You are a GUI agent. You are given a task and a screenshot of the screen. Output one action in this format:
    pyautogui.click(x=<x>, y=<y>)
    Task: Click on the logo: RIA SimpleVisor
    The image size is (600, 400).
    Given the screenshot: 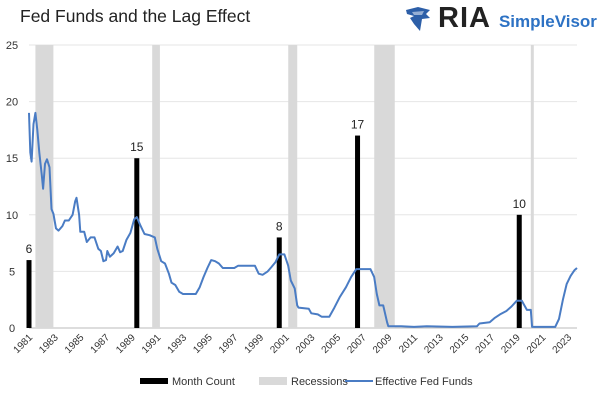 What is the action you would take?
    pyautogui.click(x=500, y=18)
    